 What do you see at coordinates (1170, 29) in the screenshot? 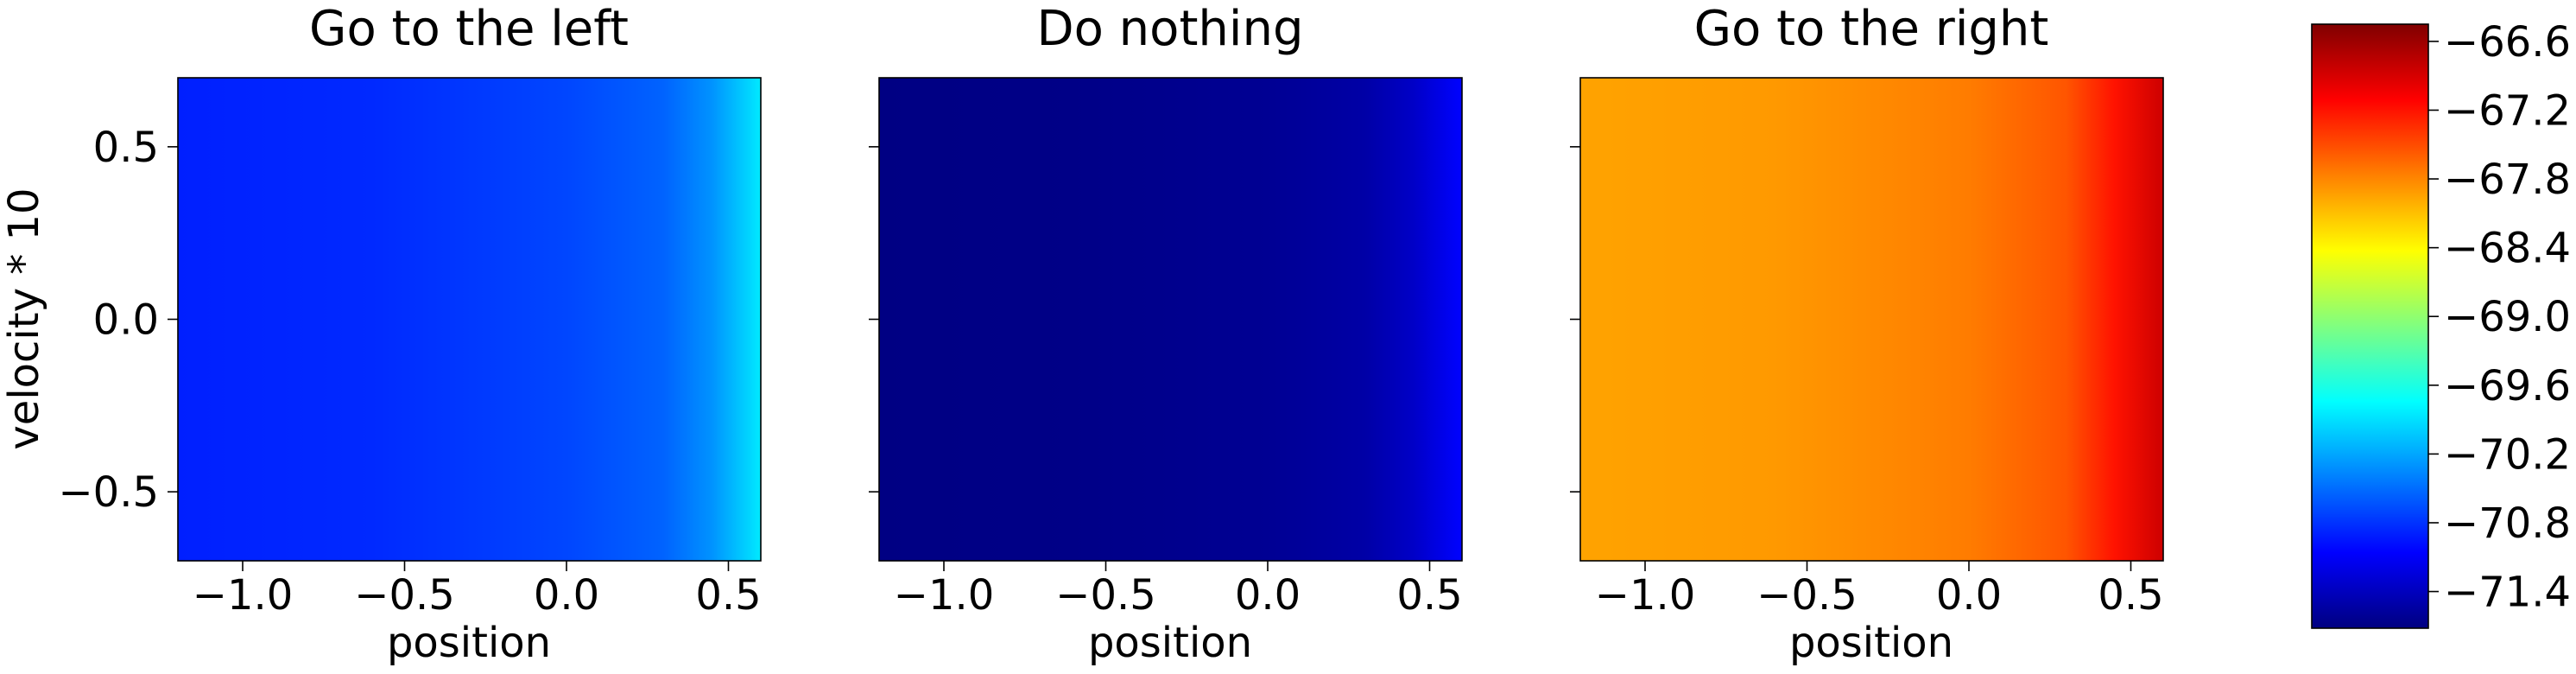
I see `panel-title: Do nothing` at bounding box center [1170, 29].